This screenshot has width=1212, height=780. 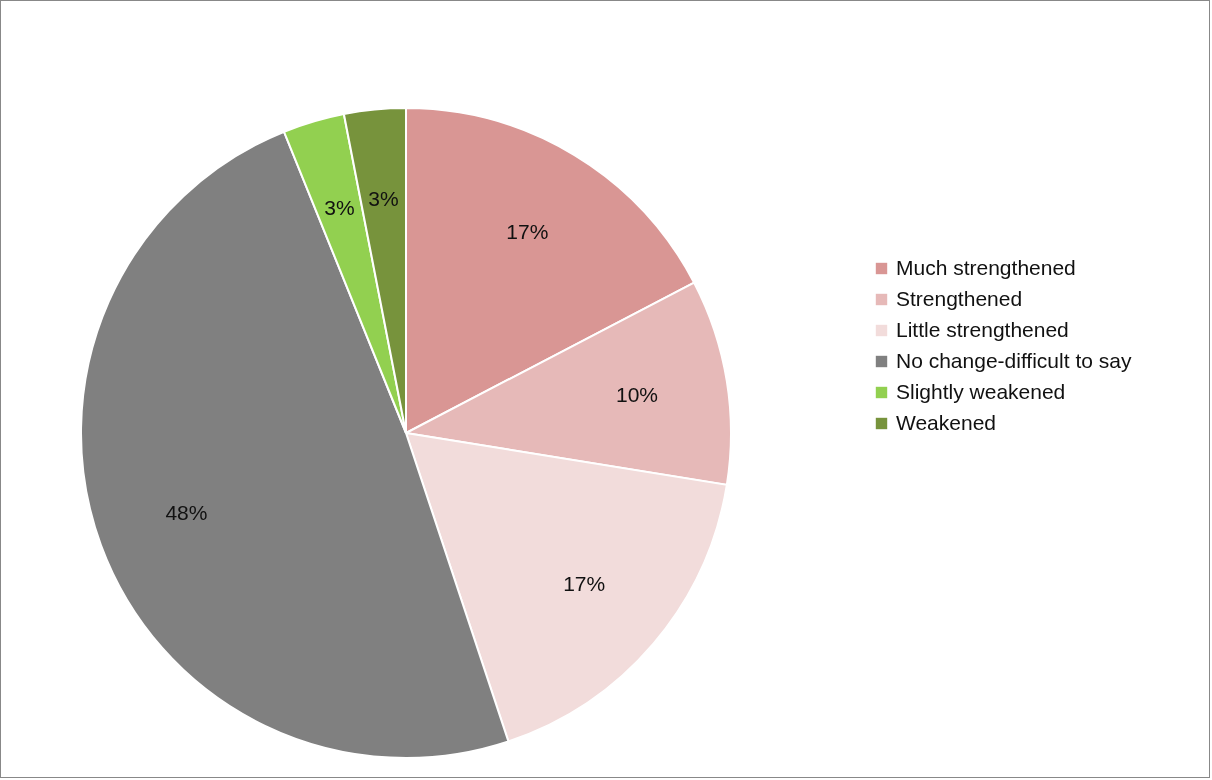 I want to click on data-label: 10%, so click(x=637, y=394).